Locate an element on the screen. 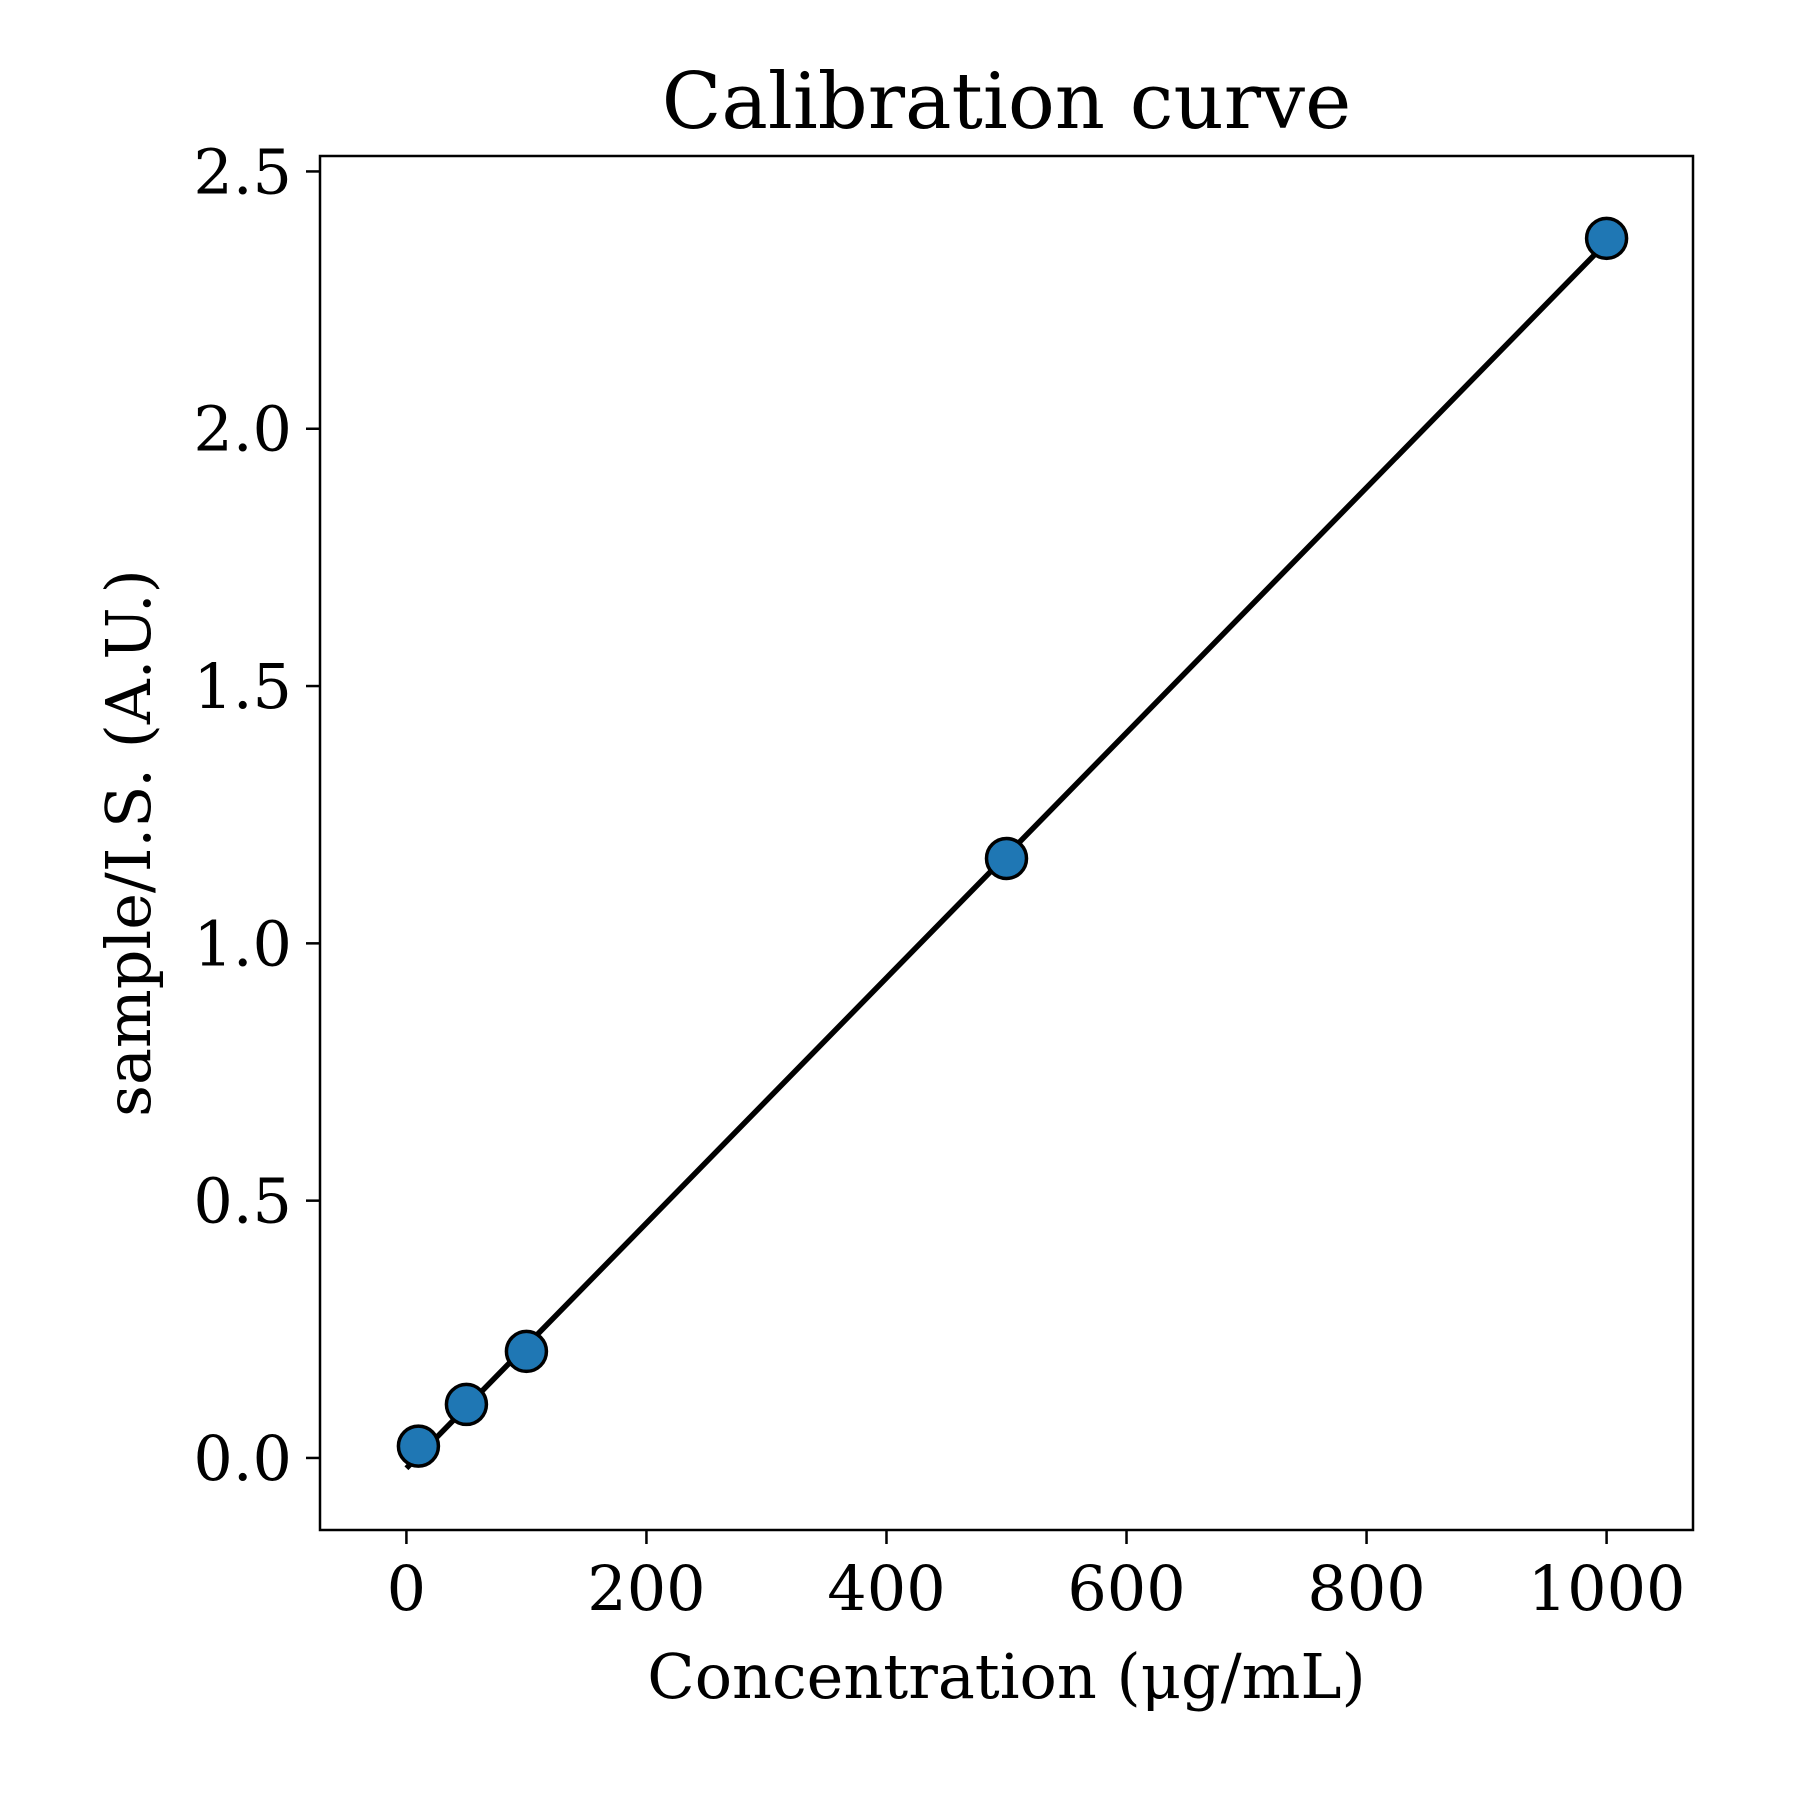 The height and width of the screenshot is (1800, 1800). x-tick-label: 400 is located at coordinates (886, 1588).